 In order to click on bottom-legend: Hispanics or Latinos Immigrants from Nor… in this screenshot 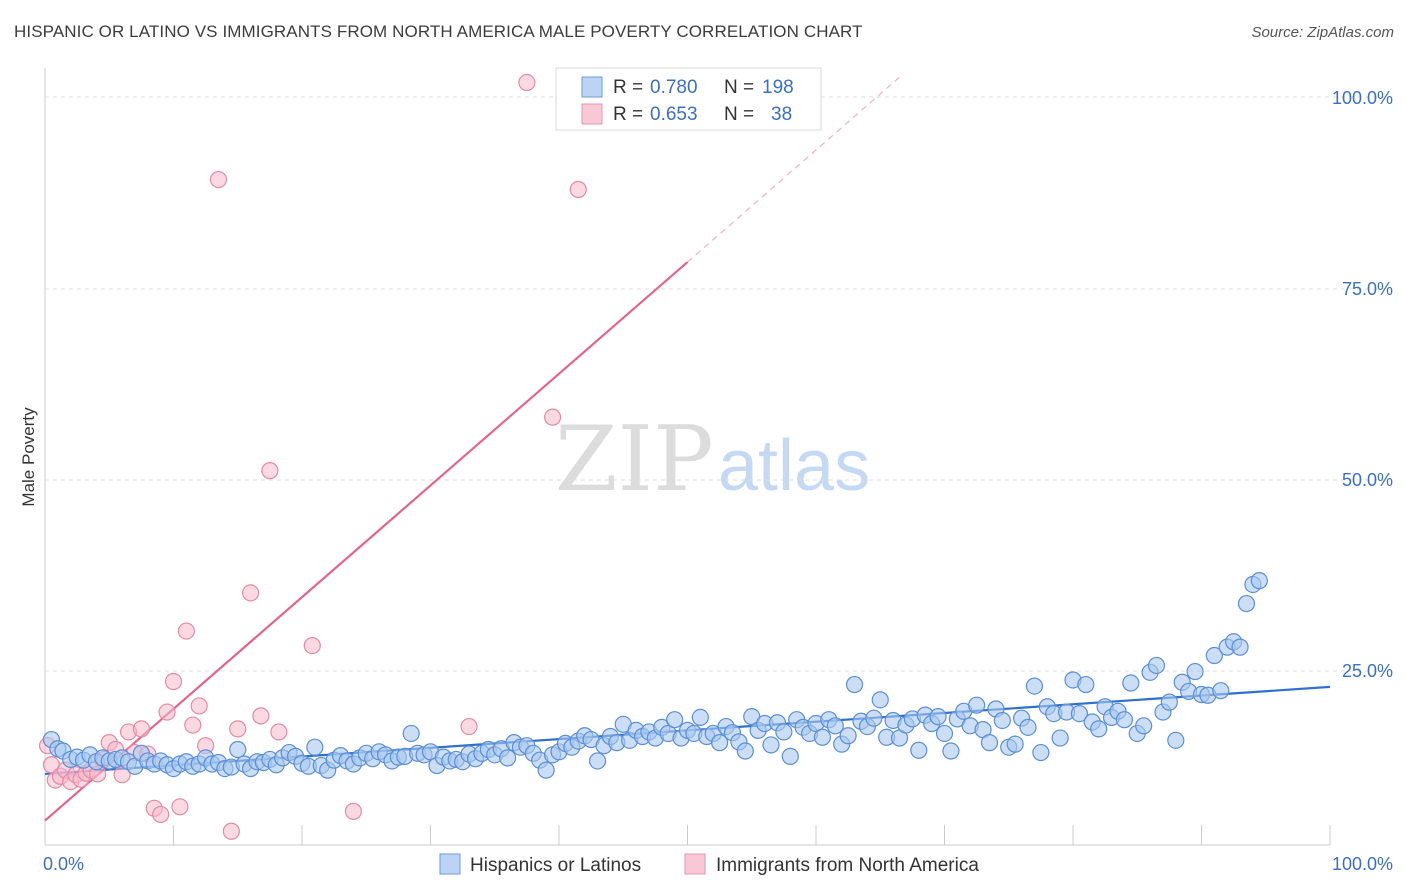, I will do `click(709, 864)`.